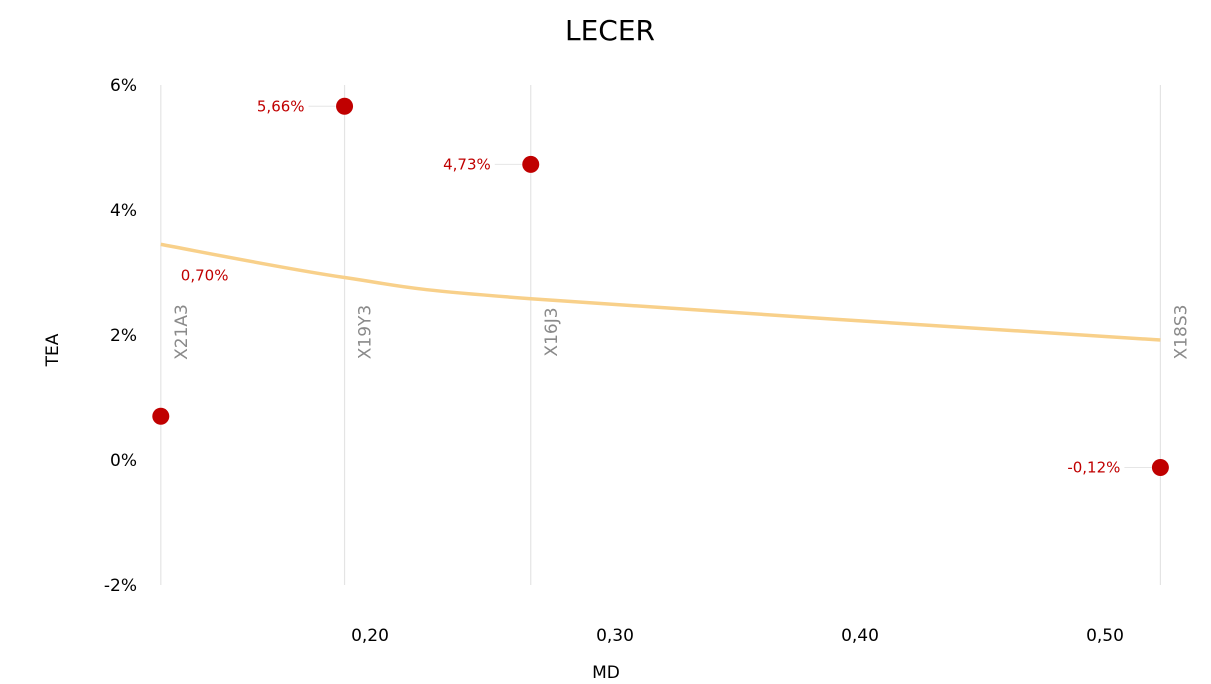 This screenshot has width=1211, height=684. I want to click on y-axis-title: TEA, so click(53, 350).